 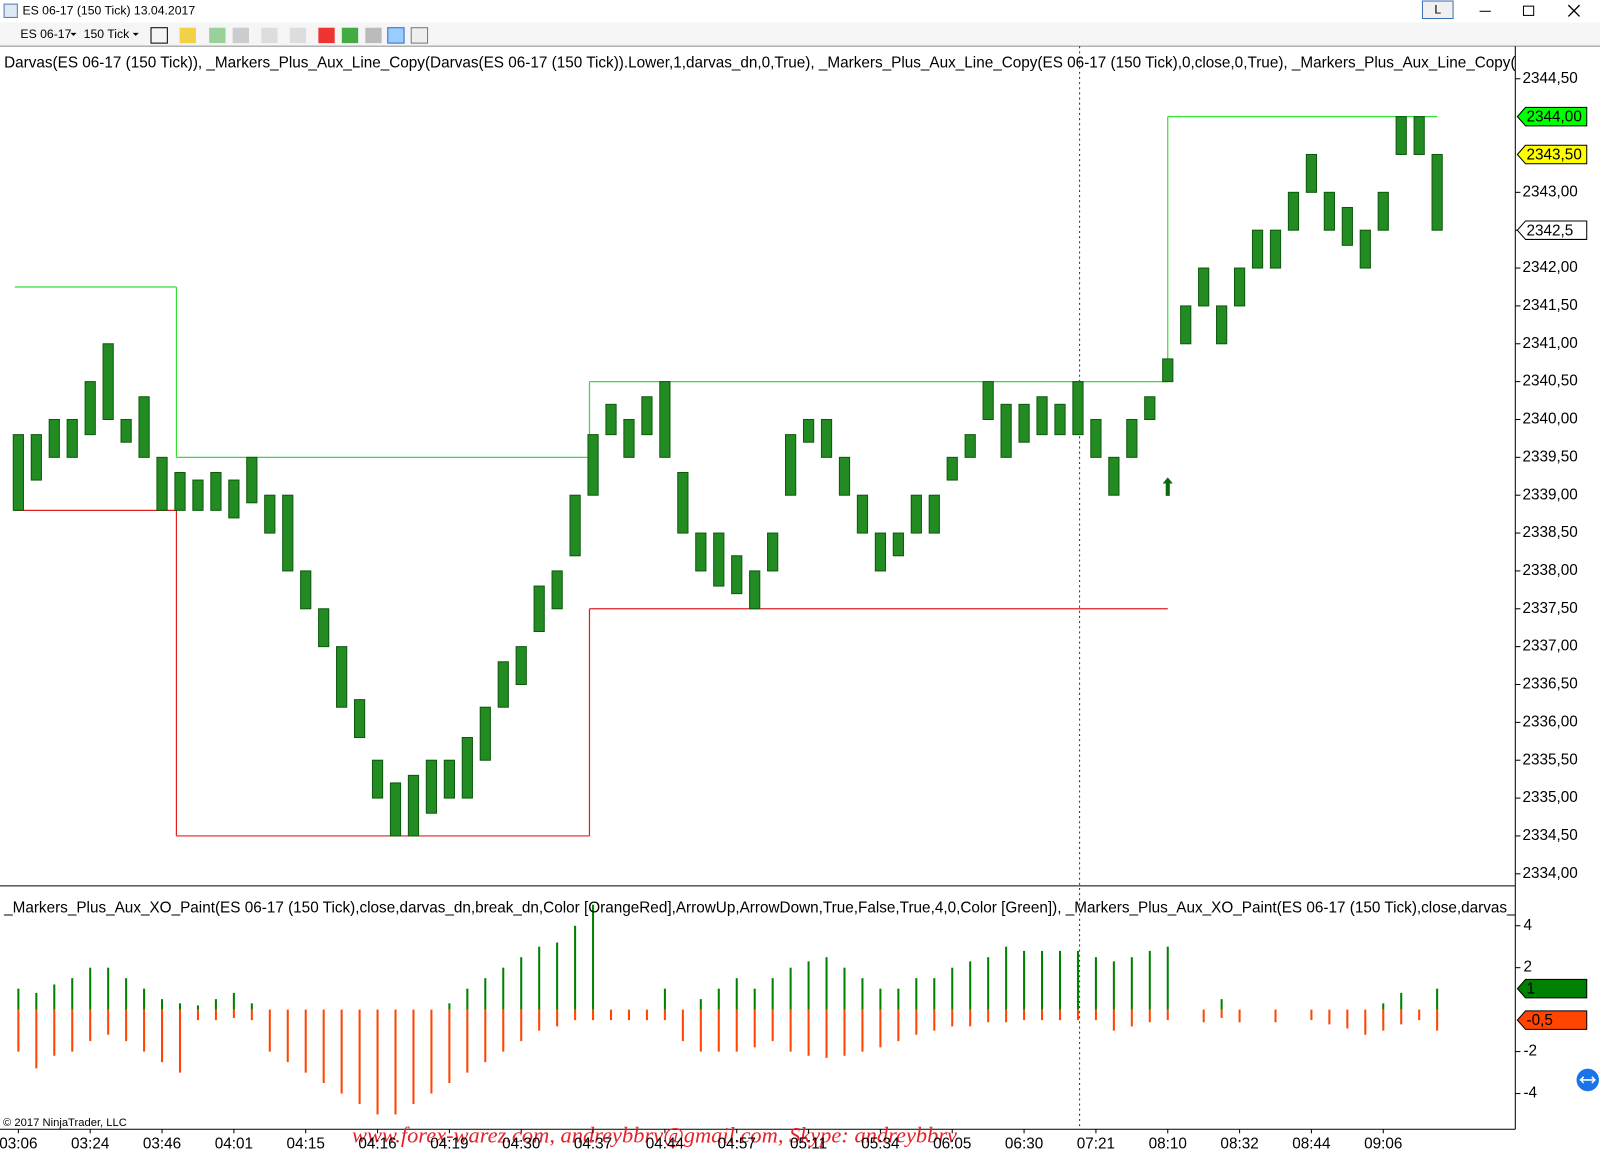 What do you see at coordinates (108, 11) in the screenshot?
I see `window-title: ES 06-17 (150 Tick) 13.04.2017` at bounding box center [108, 11].